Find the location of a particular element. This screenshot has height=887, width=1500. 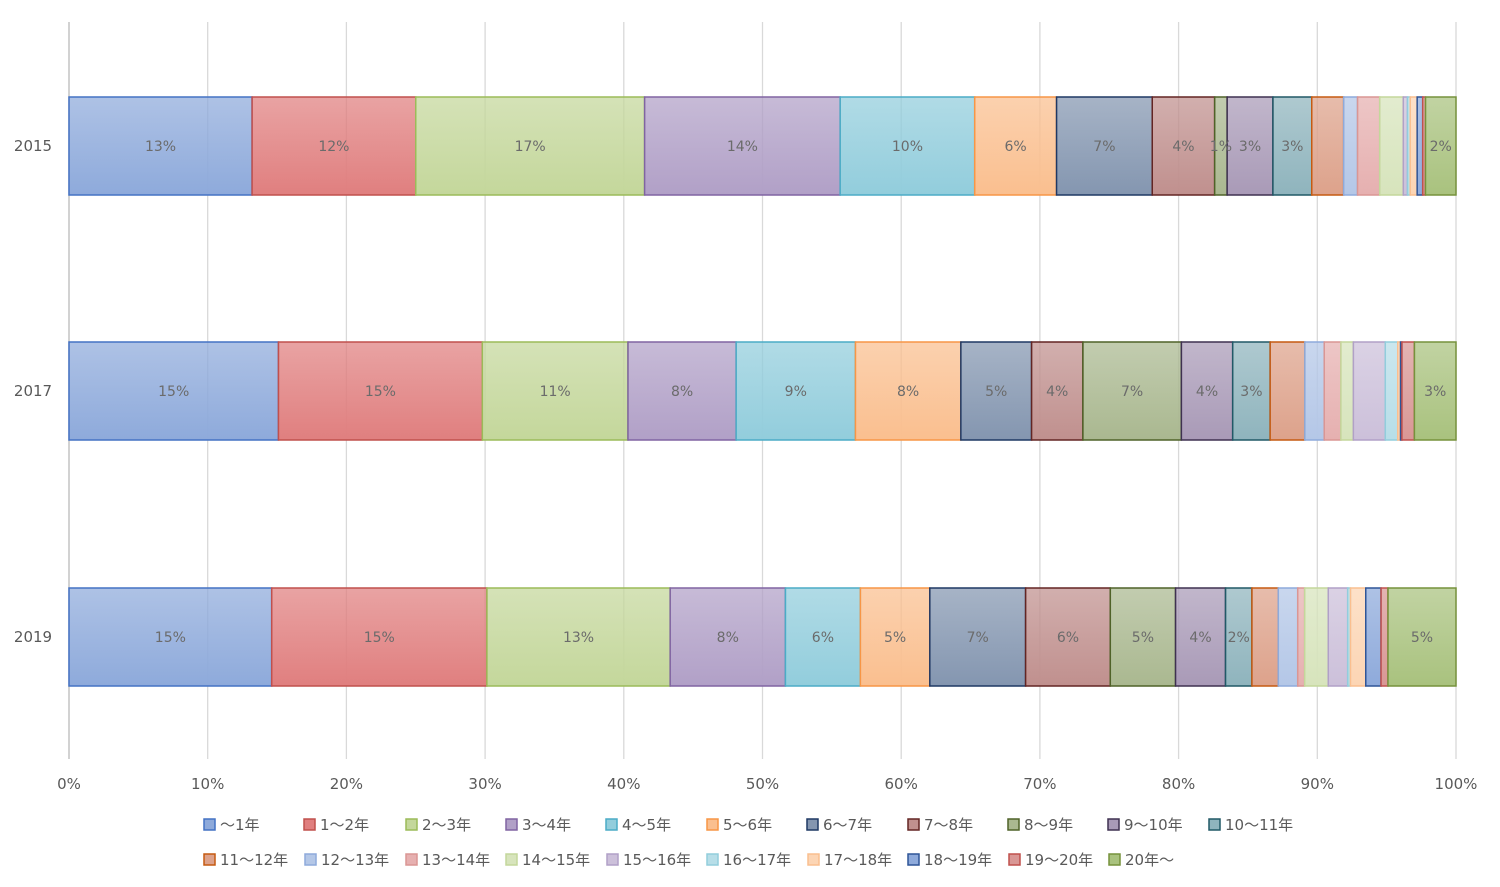

data-label: 10% is located at coordinates (907, 147).